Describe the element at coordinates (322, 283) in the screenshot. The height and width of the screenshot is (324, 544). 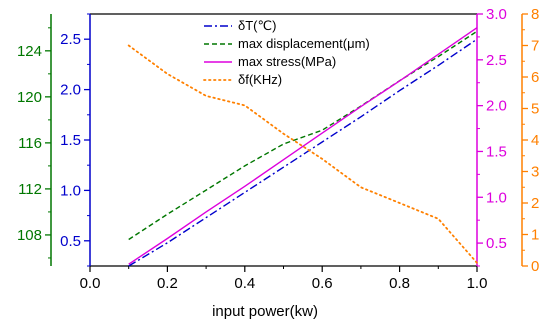
I see `x-tick-label: 0.6` at that location.